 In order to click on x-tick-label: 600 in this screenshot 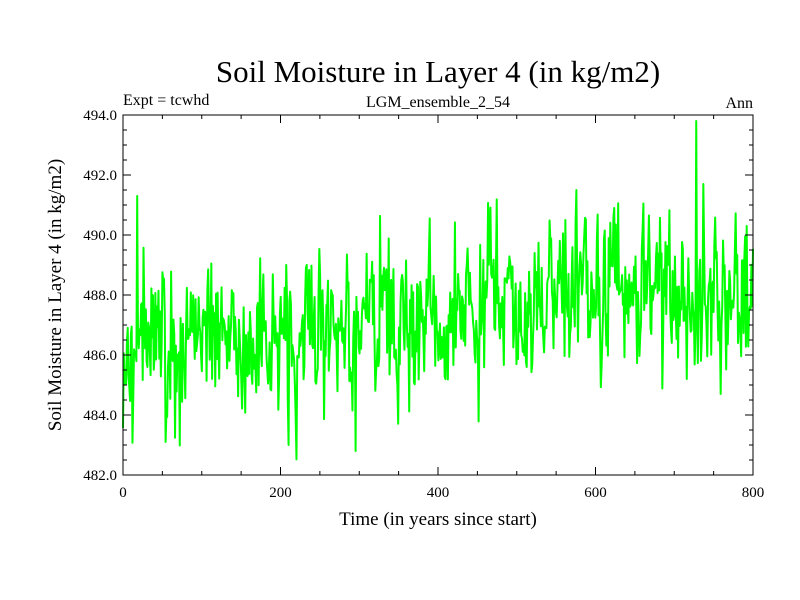, I will do `click(595, 493)`.